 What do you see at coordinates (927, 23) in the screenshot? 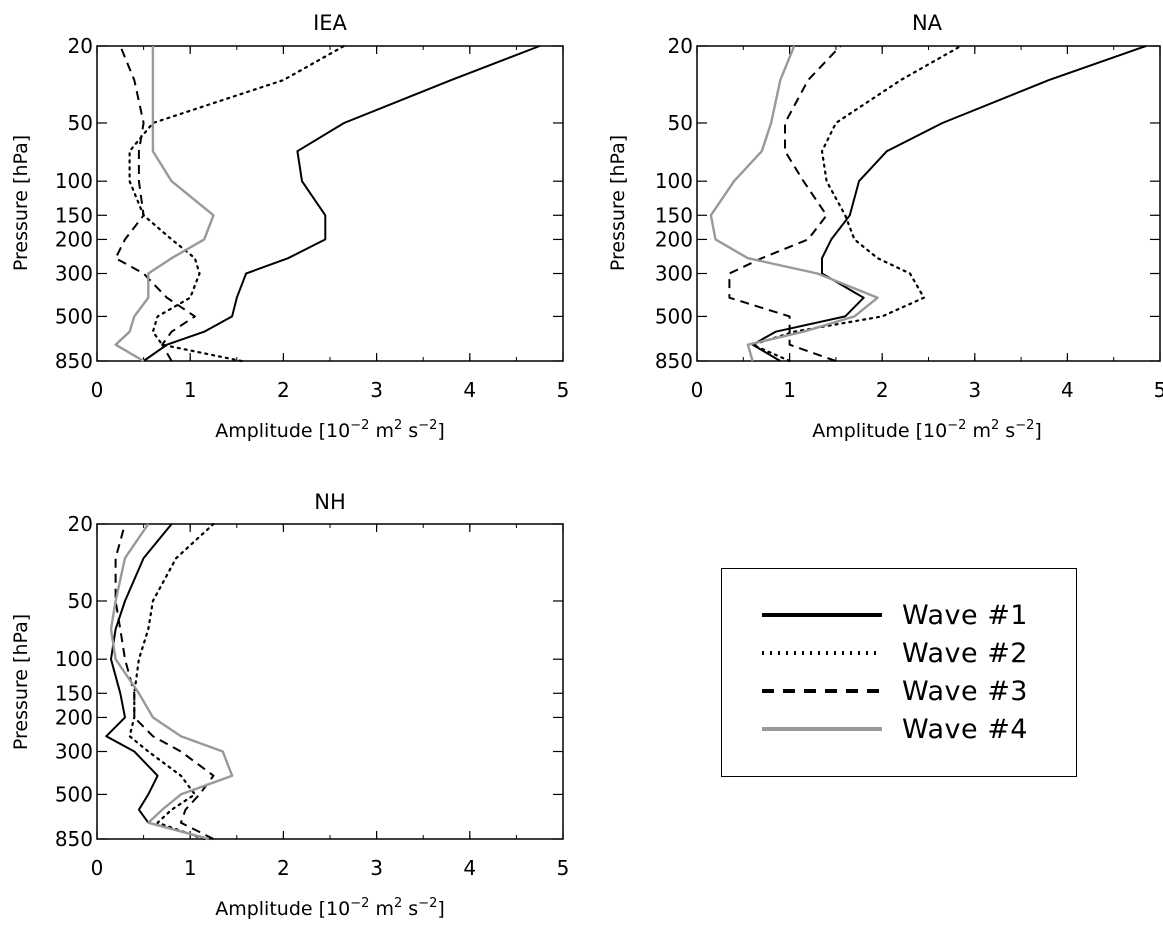
I see `panel-title: NA` at bounding box center [927, 23].